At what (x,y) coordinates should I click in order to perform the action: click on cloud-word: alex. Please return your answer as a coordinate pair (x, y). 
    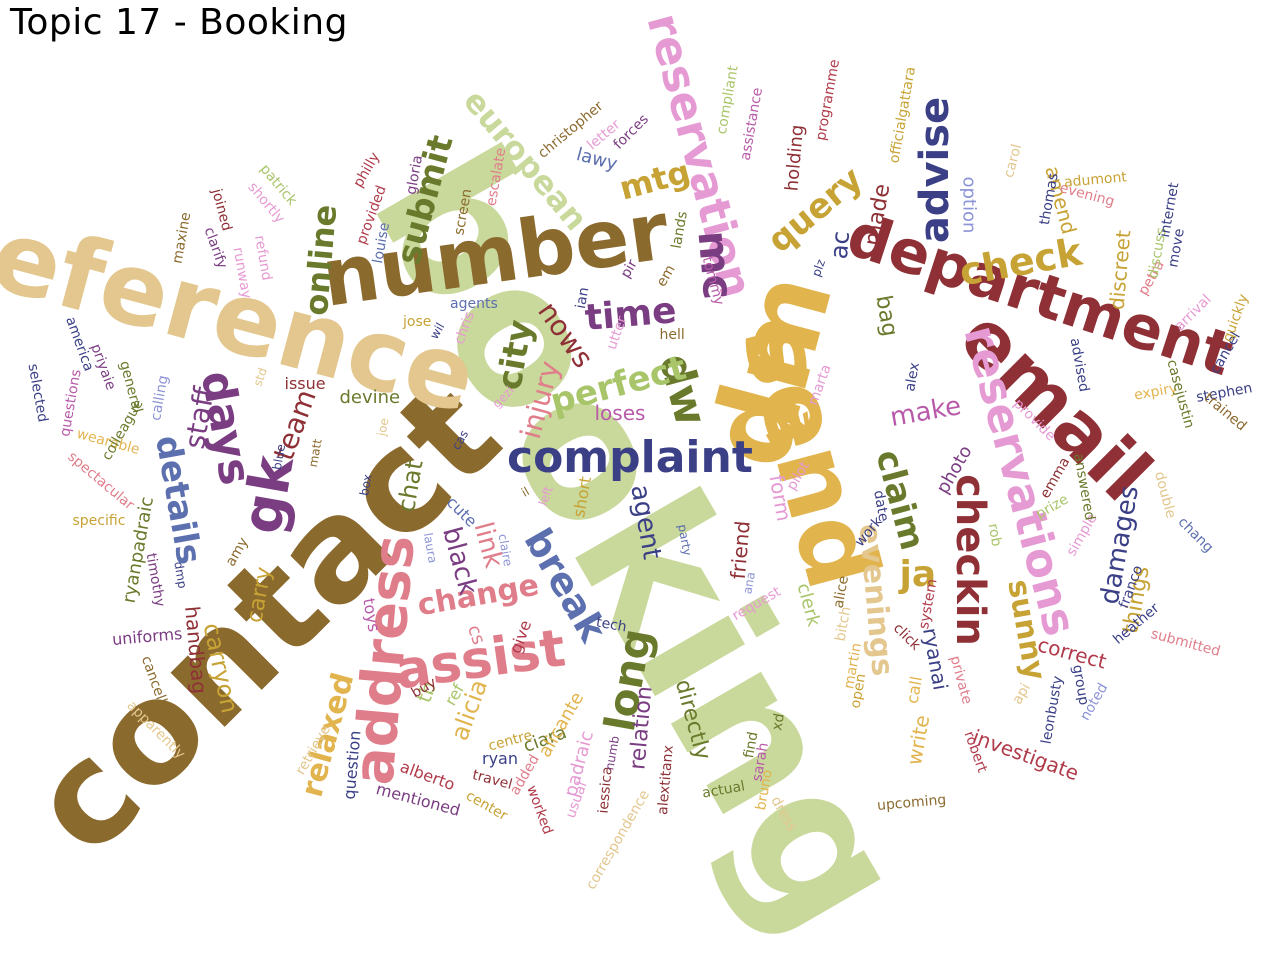
    Looking at the image, I should click on (912, 377).